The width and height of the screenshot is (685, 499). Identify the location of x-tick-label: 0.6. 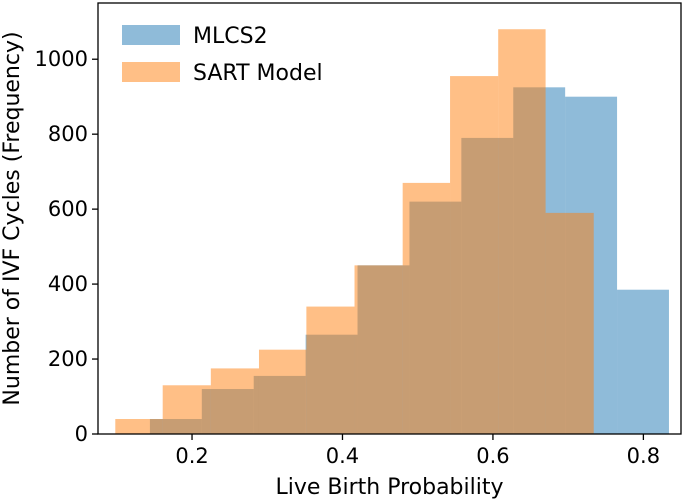
(492, 456).